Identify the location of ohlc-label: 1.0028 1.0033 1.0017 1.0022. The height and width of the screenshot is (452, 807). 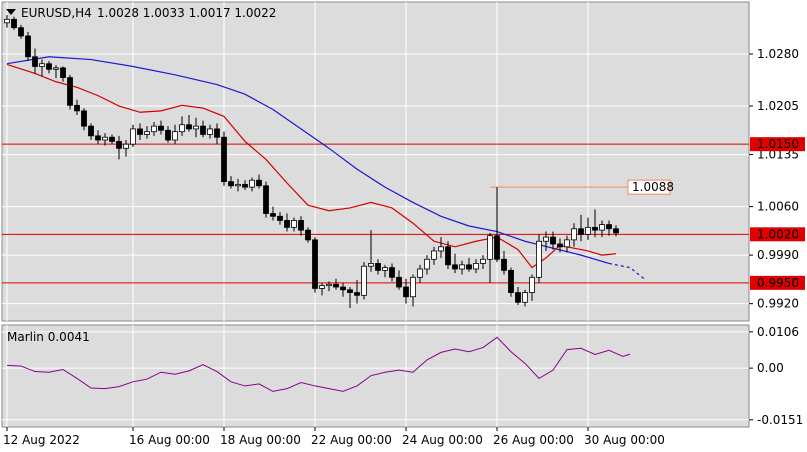
(186, 13).